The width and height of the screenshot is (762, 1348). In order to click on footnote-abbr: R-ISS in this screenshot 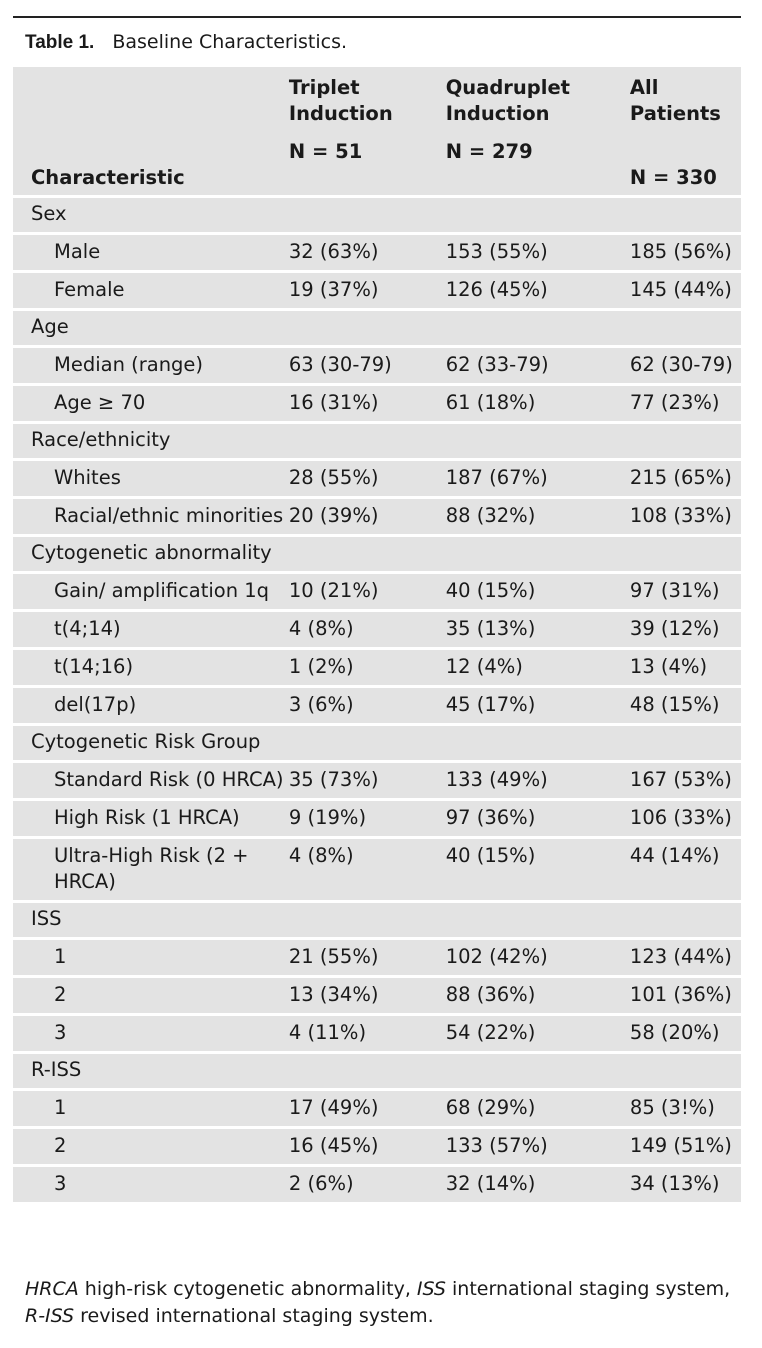, I will do `click(50, 1316)`.